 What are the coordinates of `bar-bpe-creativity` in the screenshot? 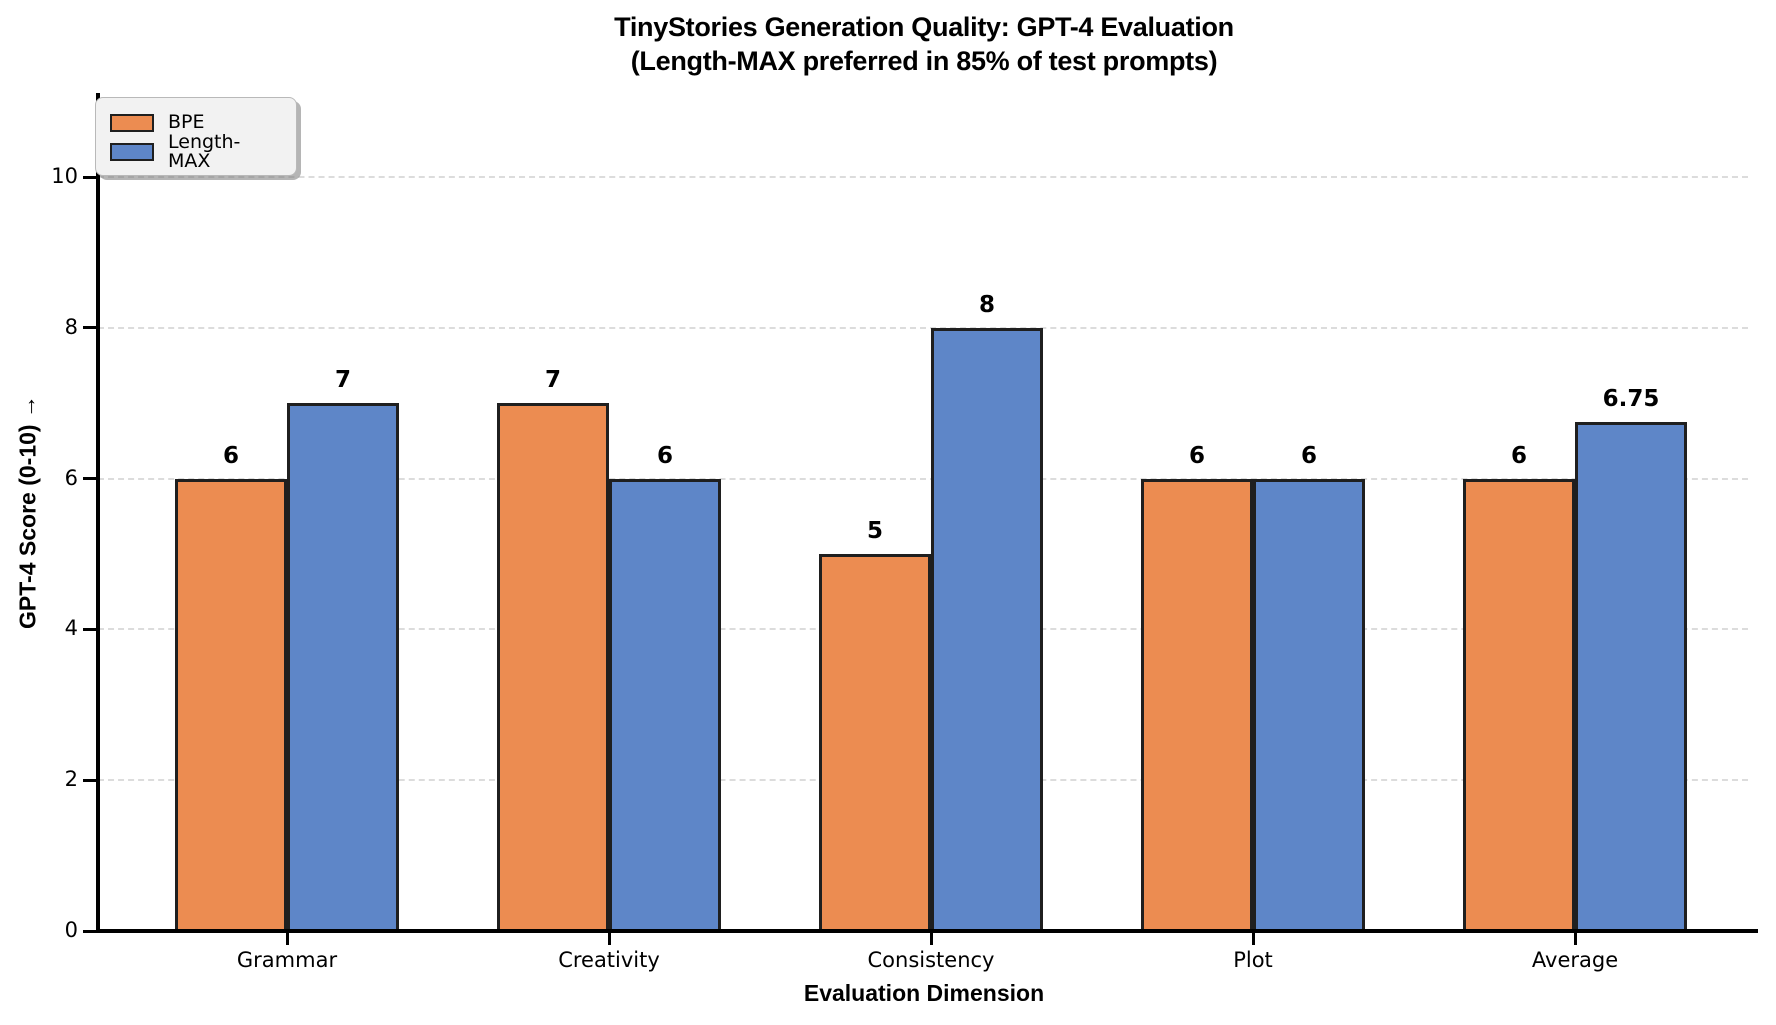 It's located at (553, 668).